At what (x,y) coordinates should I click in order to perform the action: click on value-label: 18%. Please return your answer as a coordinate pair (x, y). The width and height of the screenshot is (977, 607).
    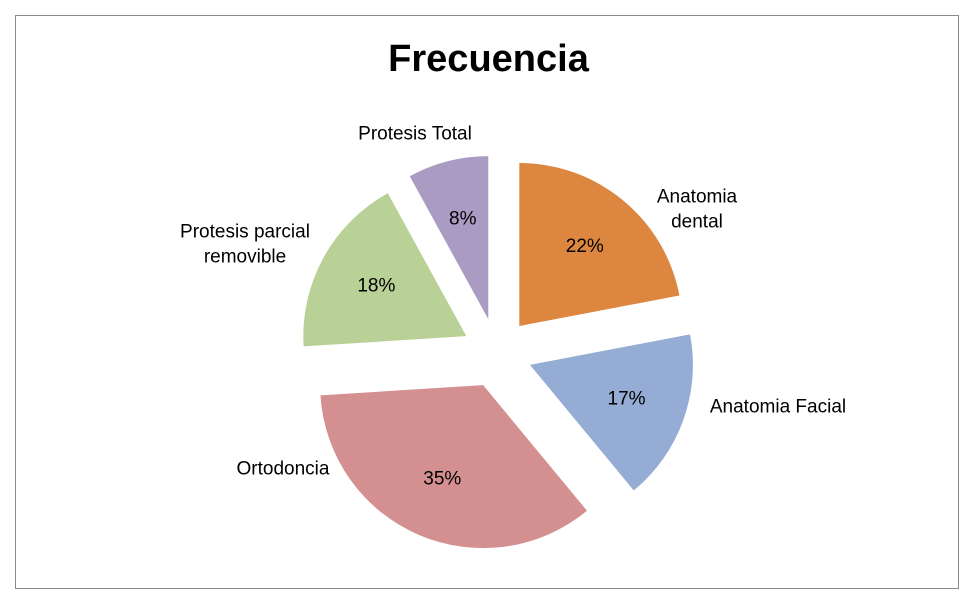
    Looking at the image, I should click on (376, 286).